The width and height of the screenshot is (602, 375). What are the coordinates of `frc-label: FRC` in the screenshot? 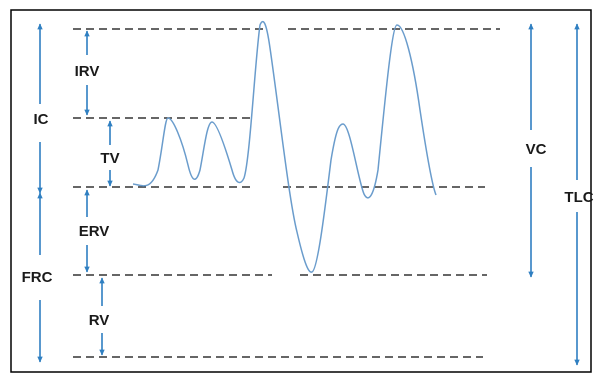 It's located at (37, 277).